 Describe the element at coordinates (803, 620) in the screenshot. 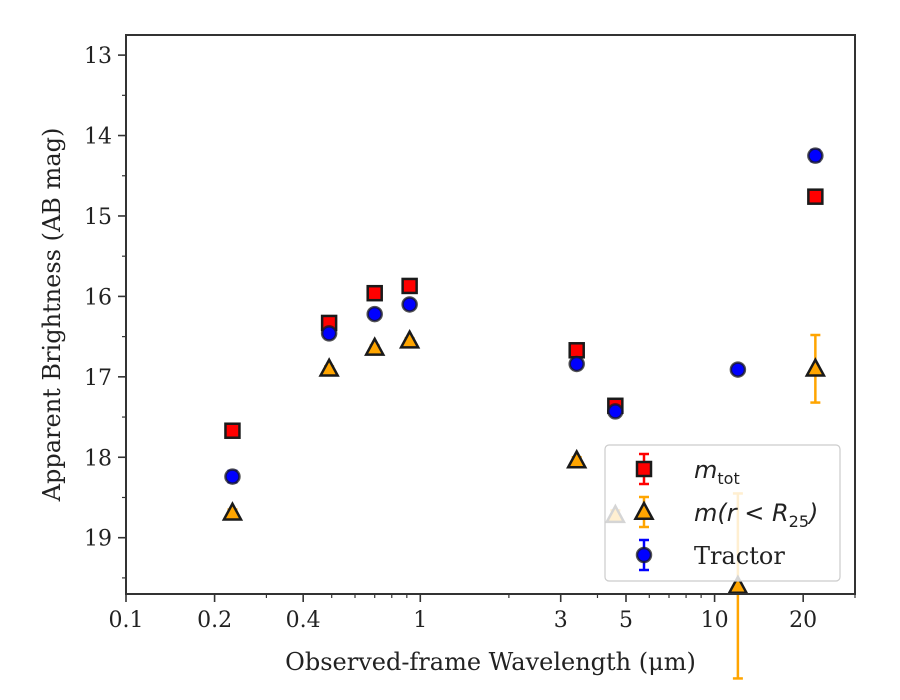

I see `x-tick-label-7: 20` at that location.